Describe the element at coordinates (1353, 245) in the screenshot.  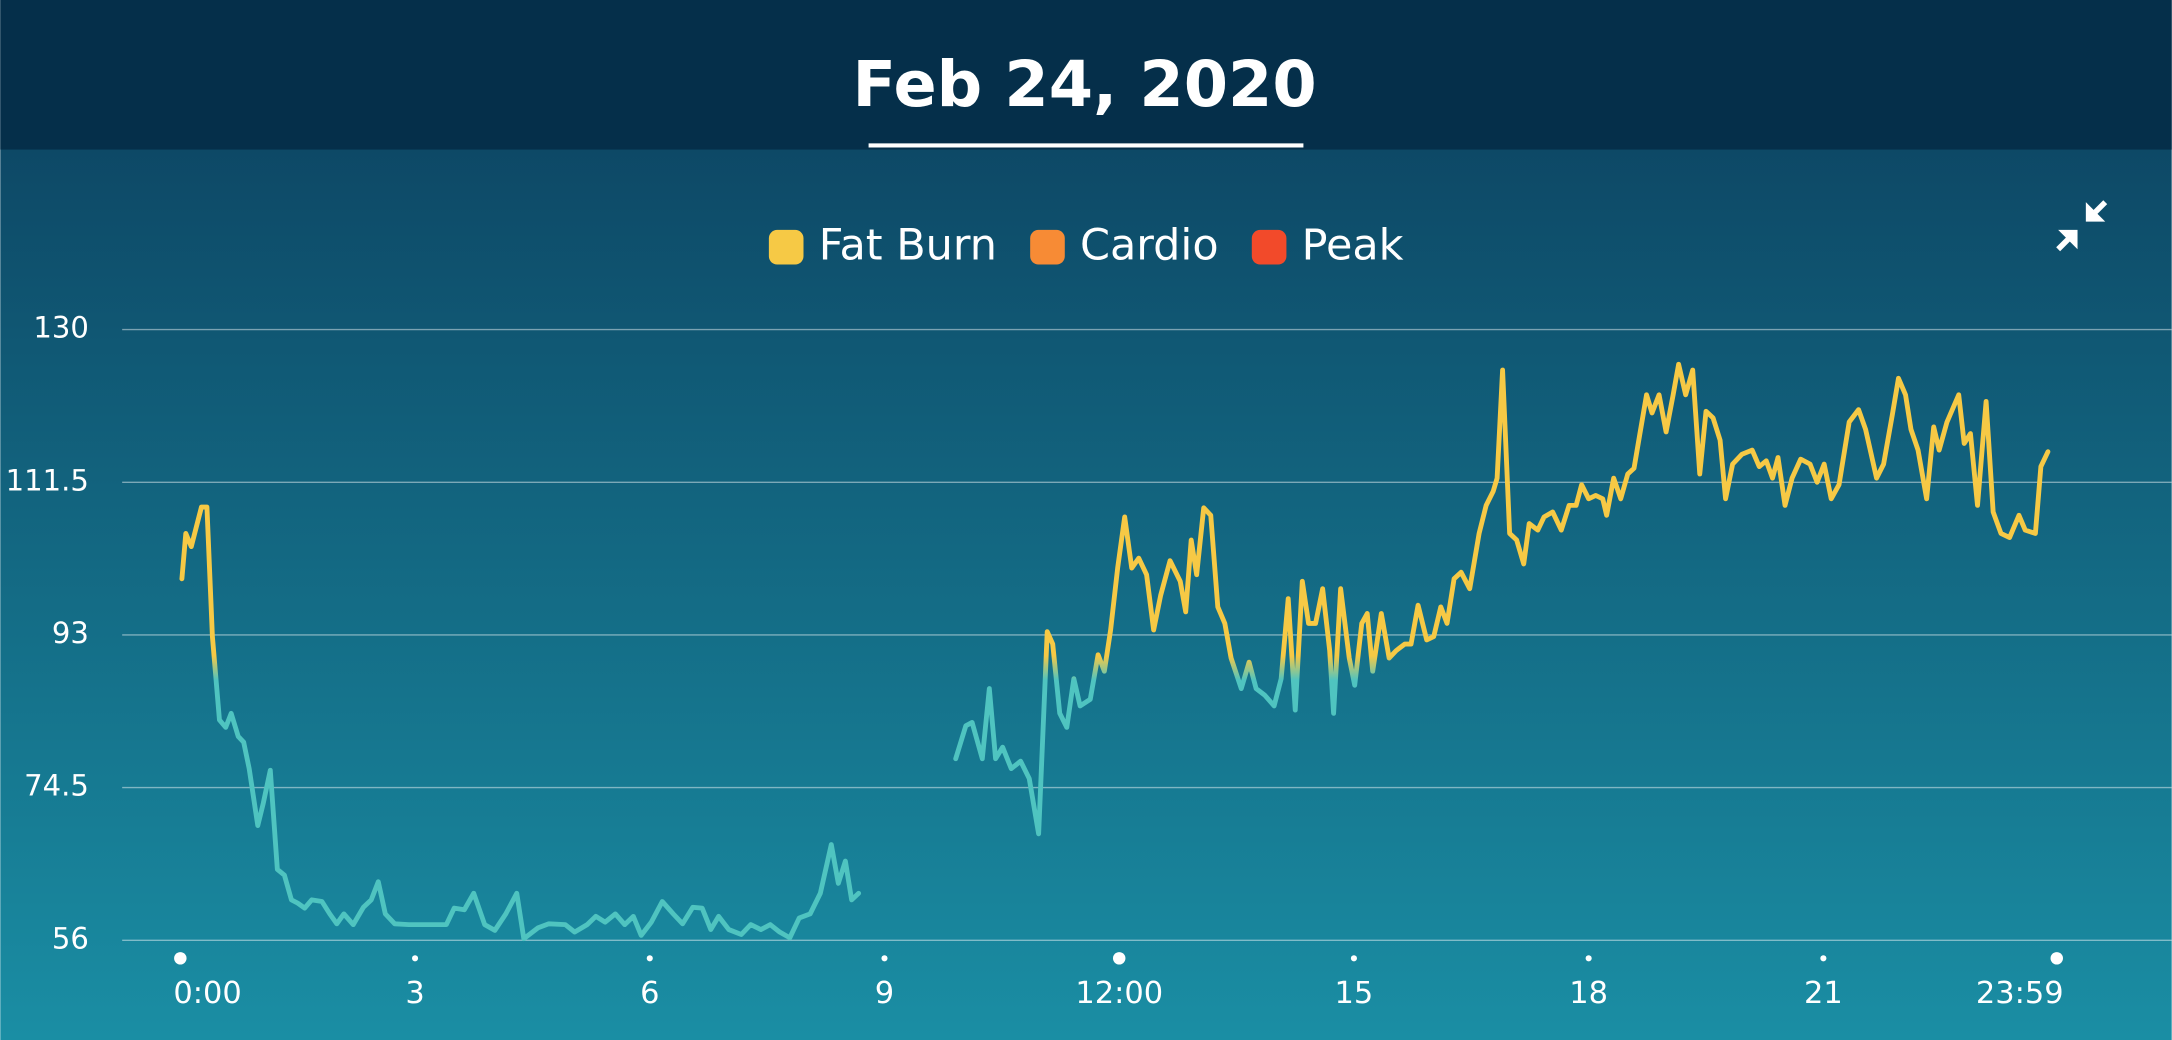
I see `legend-label: Peak` at that location.